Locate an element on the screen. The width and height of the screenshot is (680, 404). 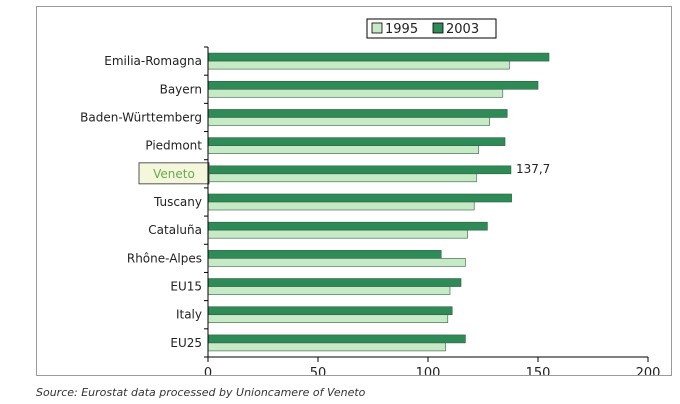
category-label: Veneto is located at coordinates (174, 174).